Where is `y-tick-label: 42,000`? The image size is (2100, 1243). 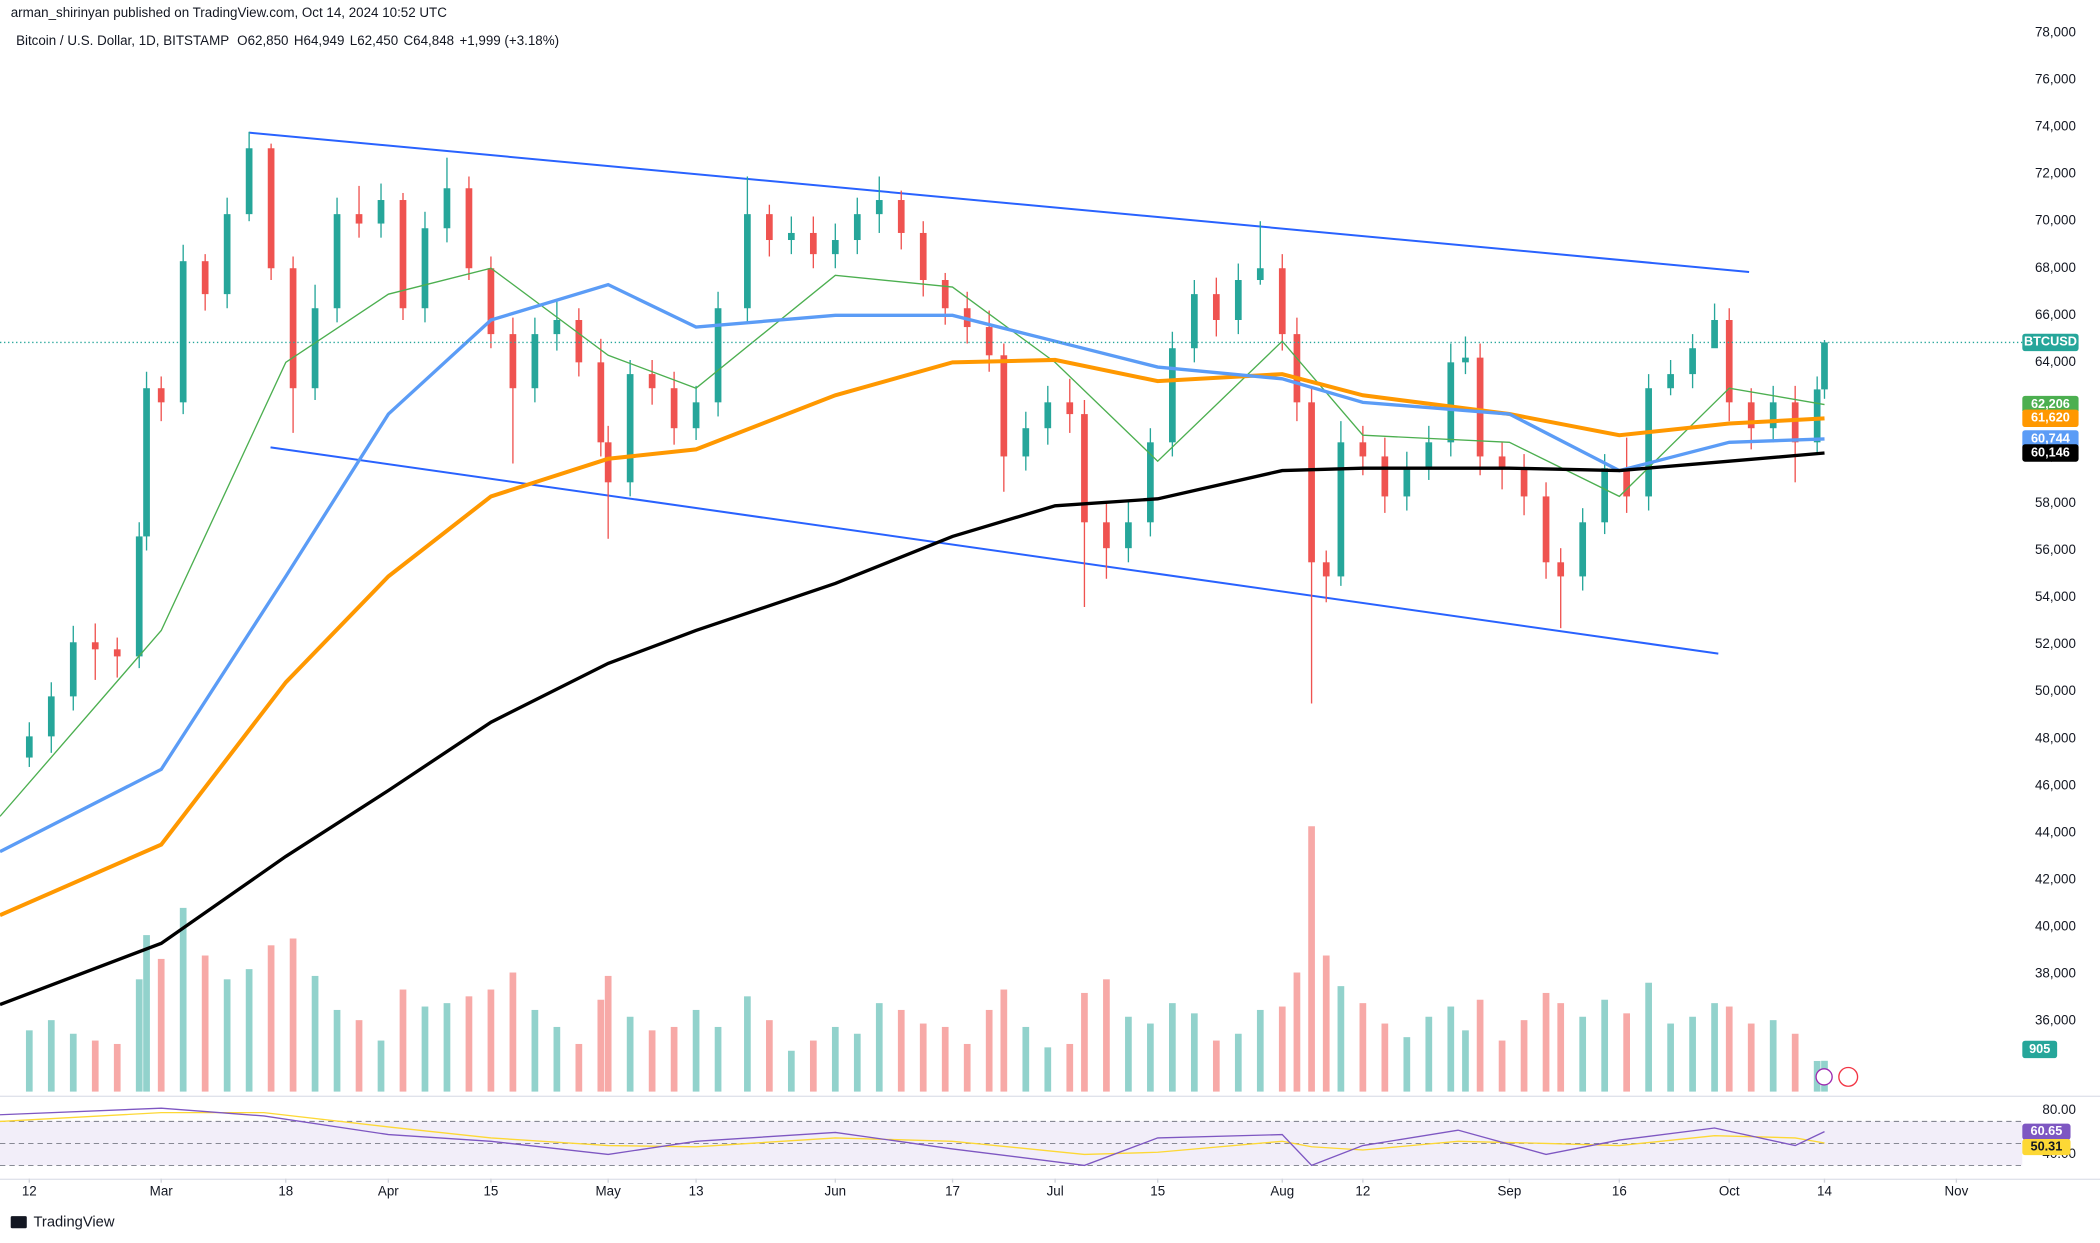
y-tick-label: 42,000 is located at coordinates (2055, 878).